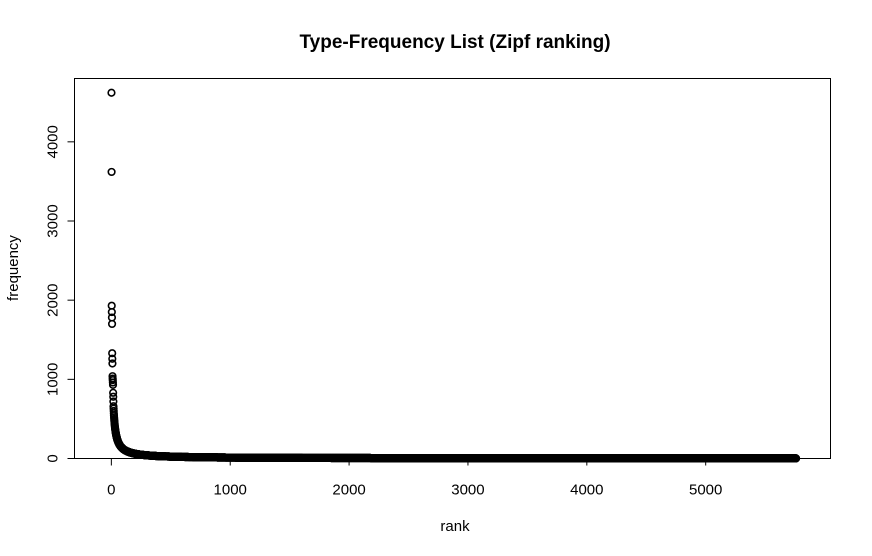 The image size is (872, 556). What do you see at coordinates (414, 478) in the screenshot?
I see `x-axis: 0 1000 2000 3000 4000 5000` at bounding box center [414, 478].